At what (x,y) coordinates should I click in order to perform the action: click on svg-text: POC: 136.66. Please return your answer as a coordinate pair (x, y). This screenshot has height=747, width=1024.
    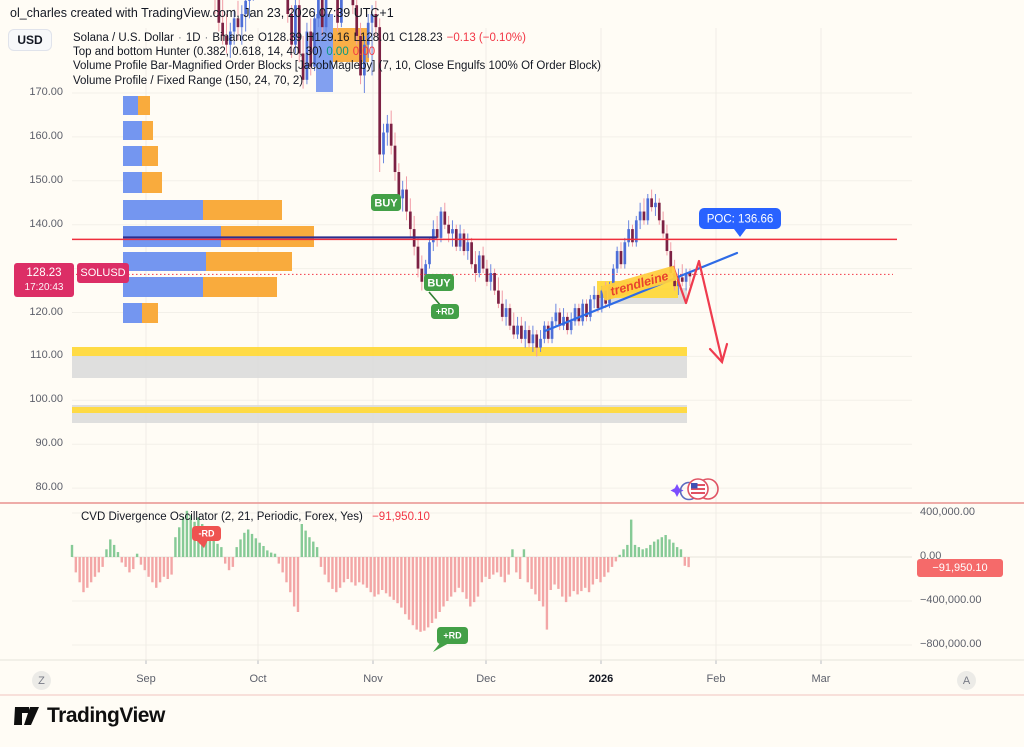
    Looking at the image, I should click on (740, 220).